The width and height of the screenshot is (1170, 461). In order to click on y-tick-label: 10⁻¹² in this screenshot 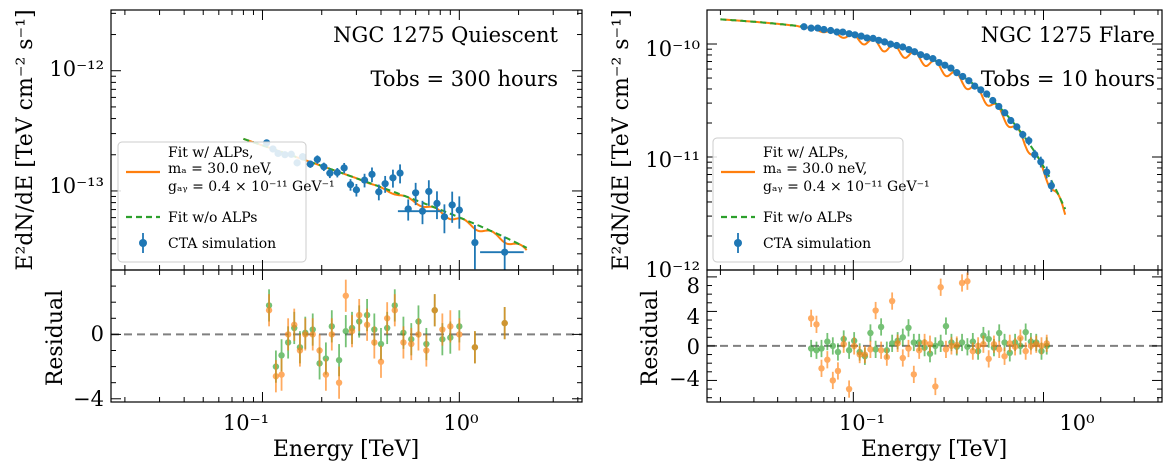, I will do `click(76, 69)`.